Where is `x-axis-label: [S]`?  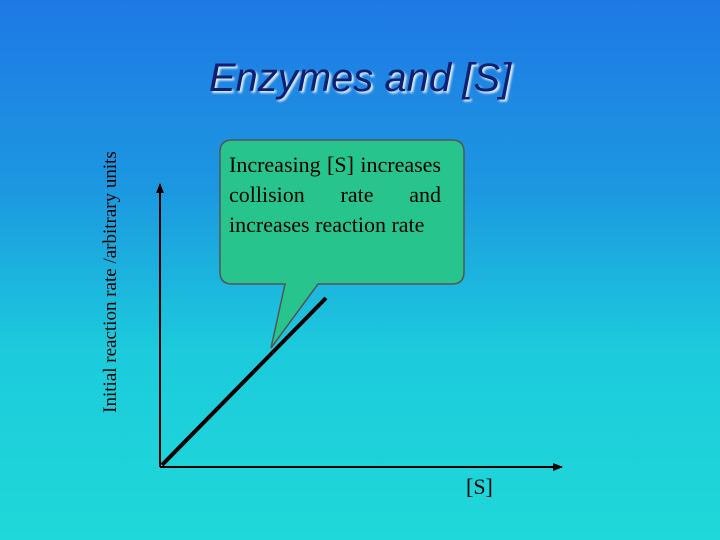 x-axis-label: [S] is located at coordinates (479, 486).